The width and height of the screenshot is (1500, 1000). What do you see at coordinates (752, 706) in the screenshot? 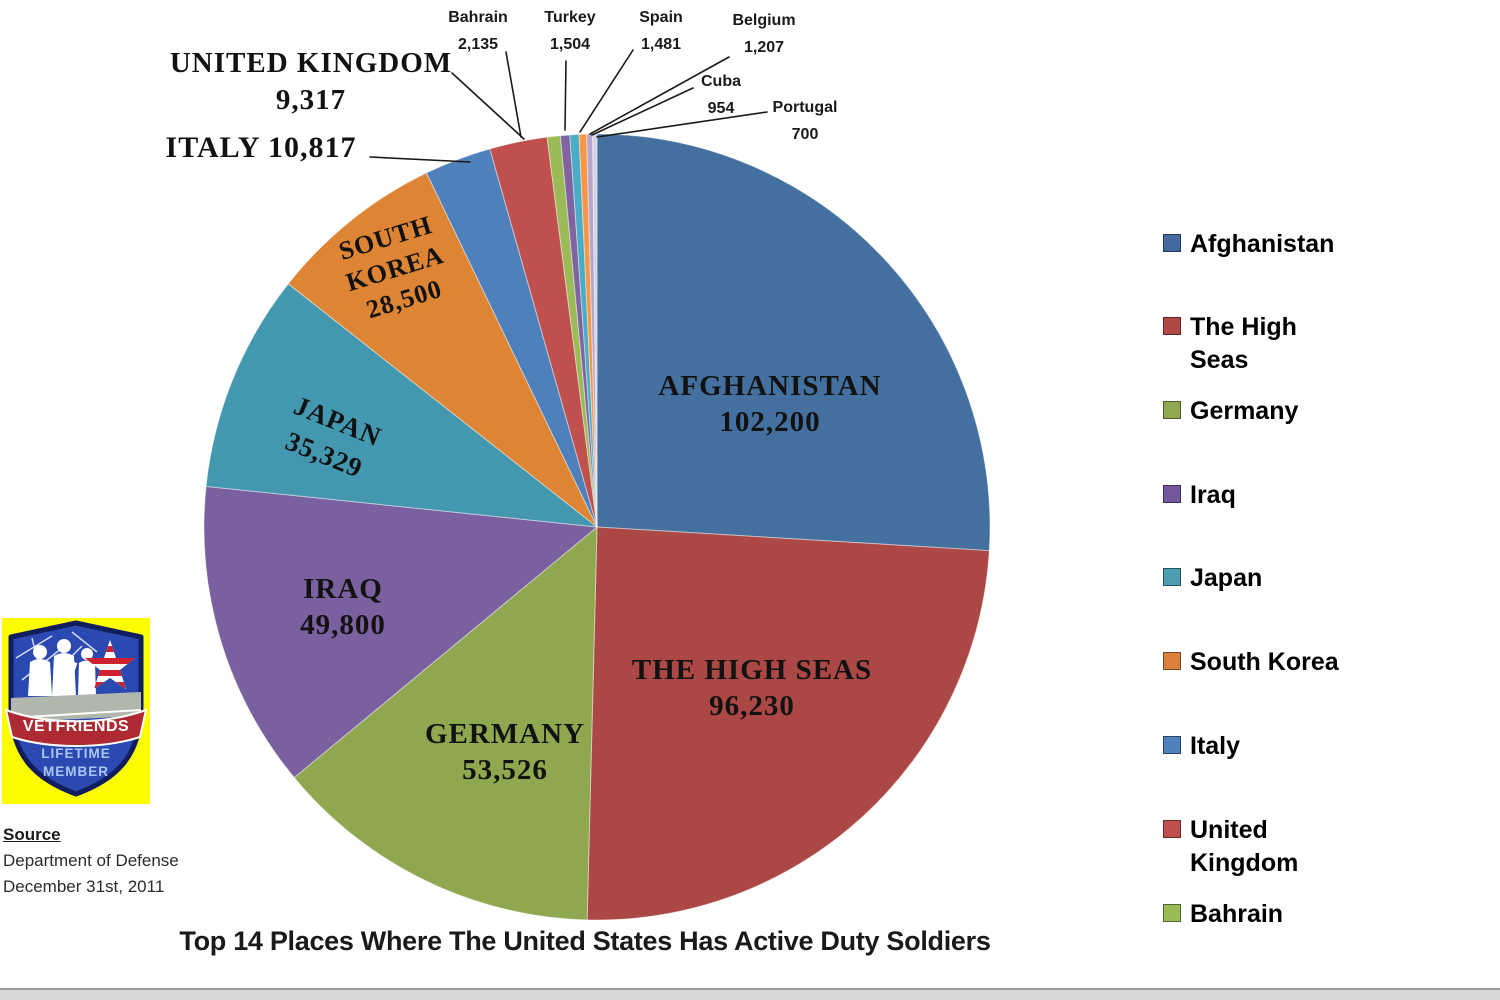
I see `label-high-seas-line-2: 96,230` at bounding box center [752, 706].